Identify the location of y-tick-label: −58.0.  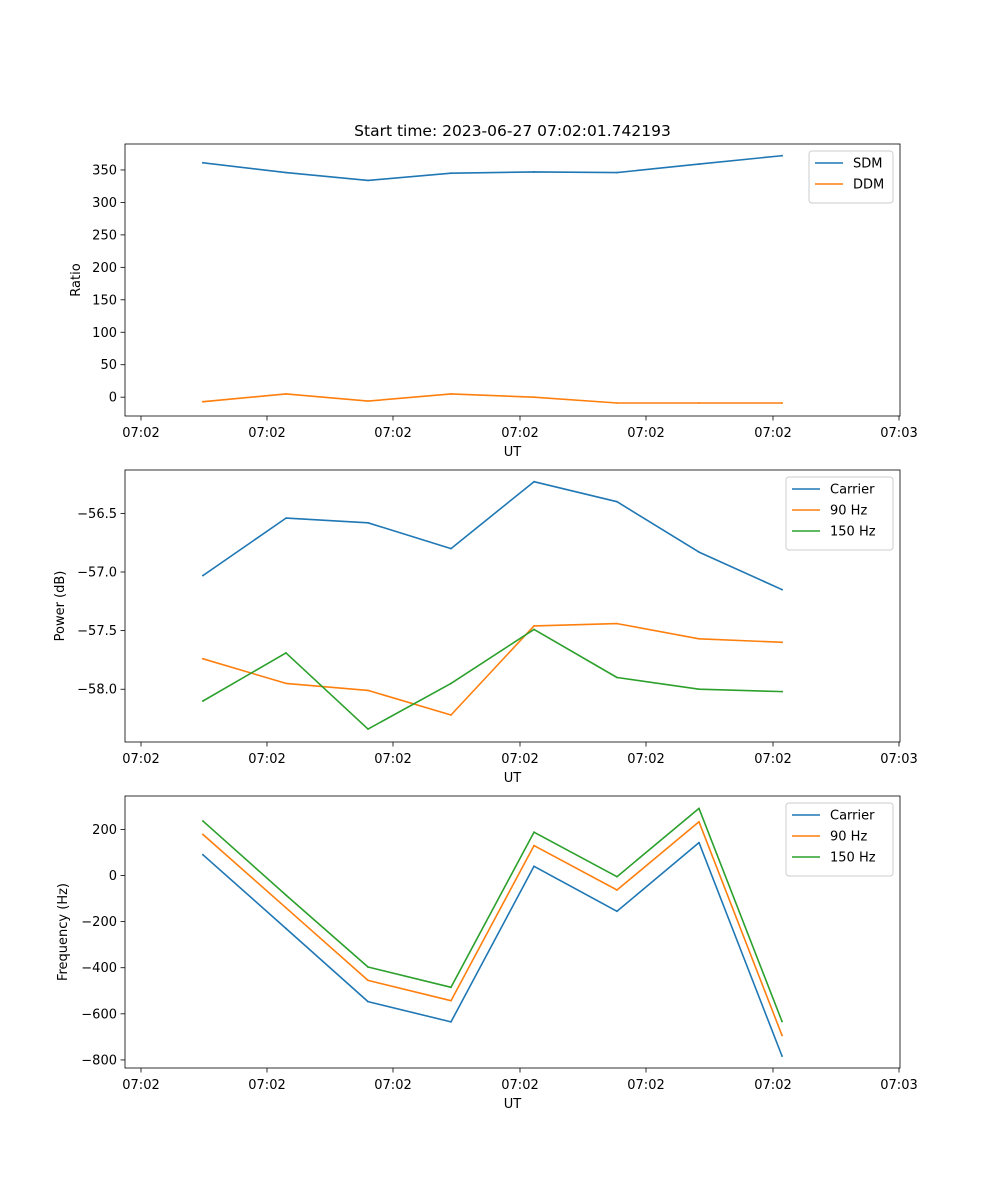
(97, 690).